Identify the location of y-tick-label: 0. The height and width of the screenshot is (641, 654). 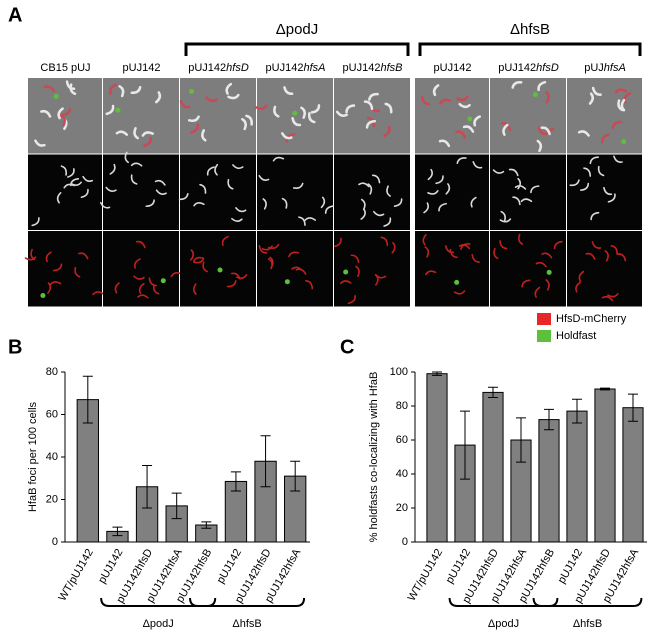
(55, 542).